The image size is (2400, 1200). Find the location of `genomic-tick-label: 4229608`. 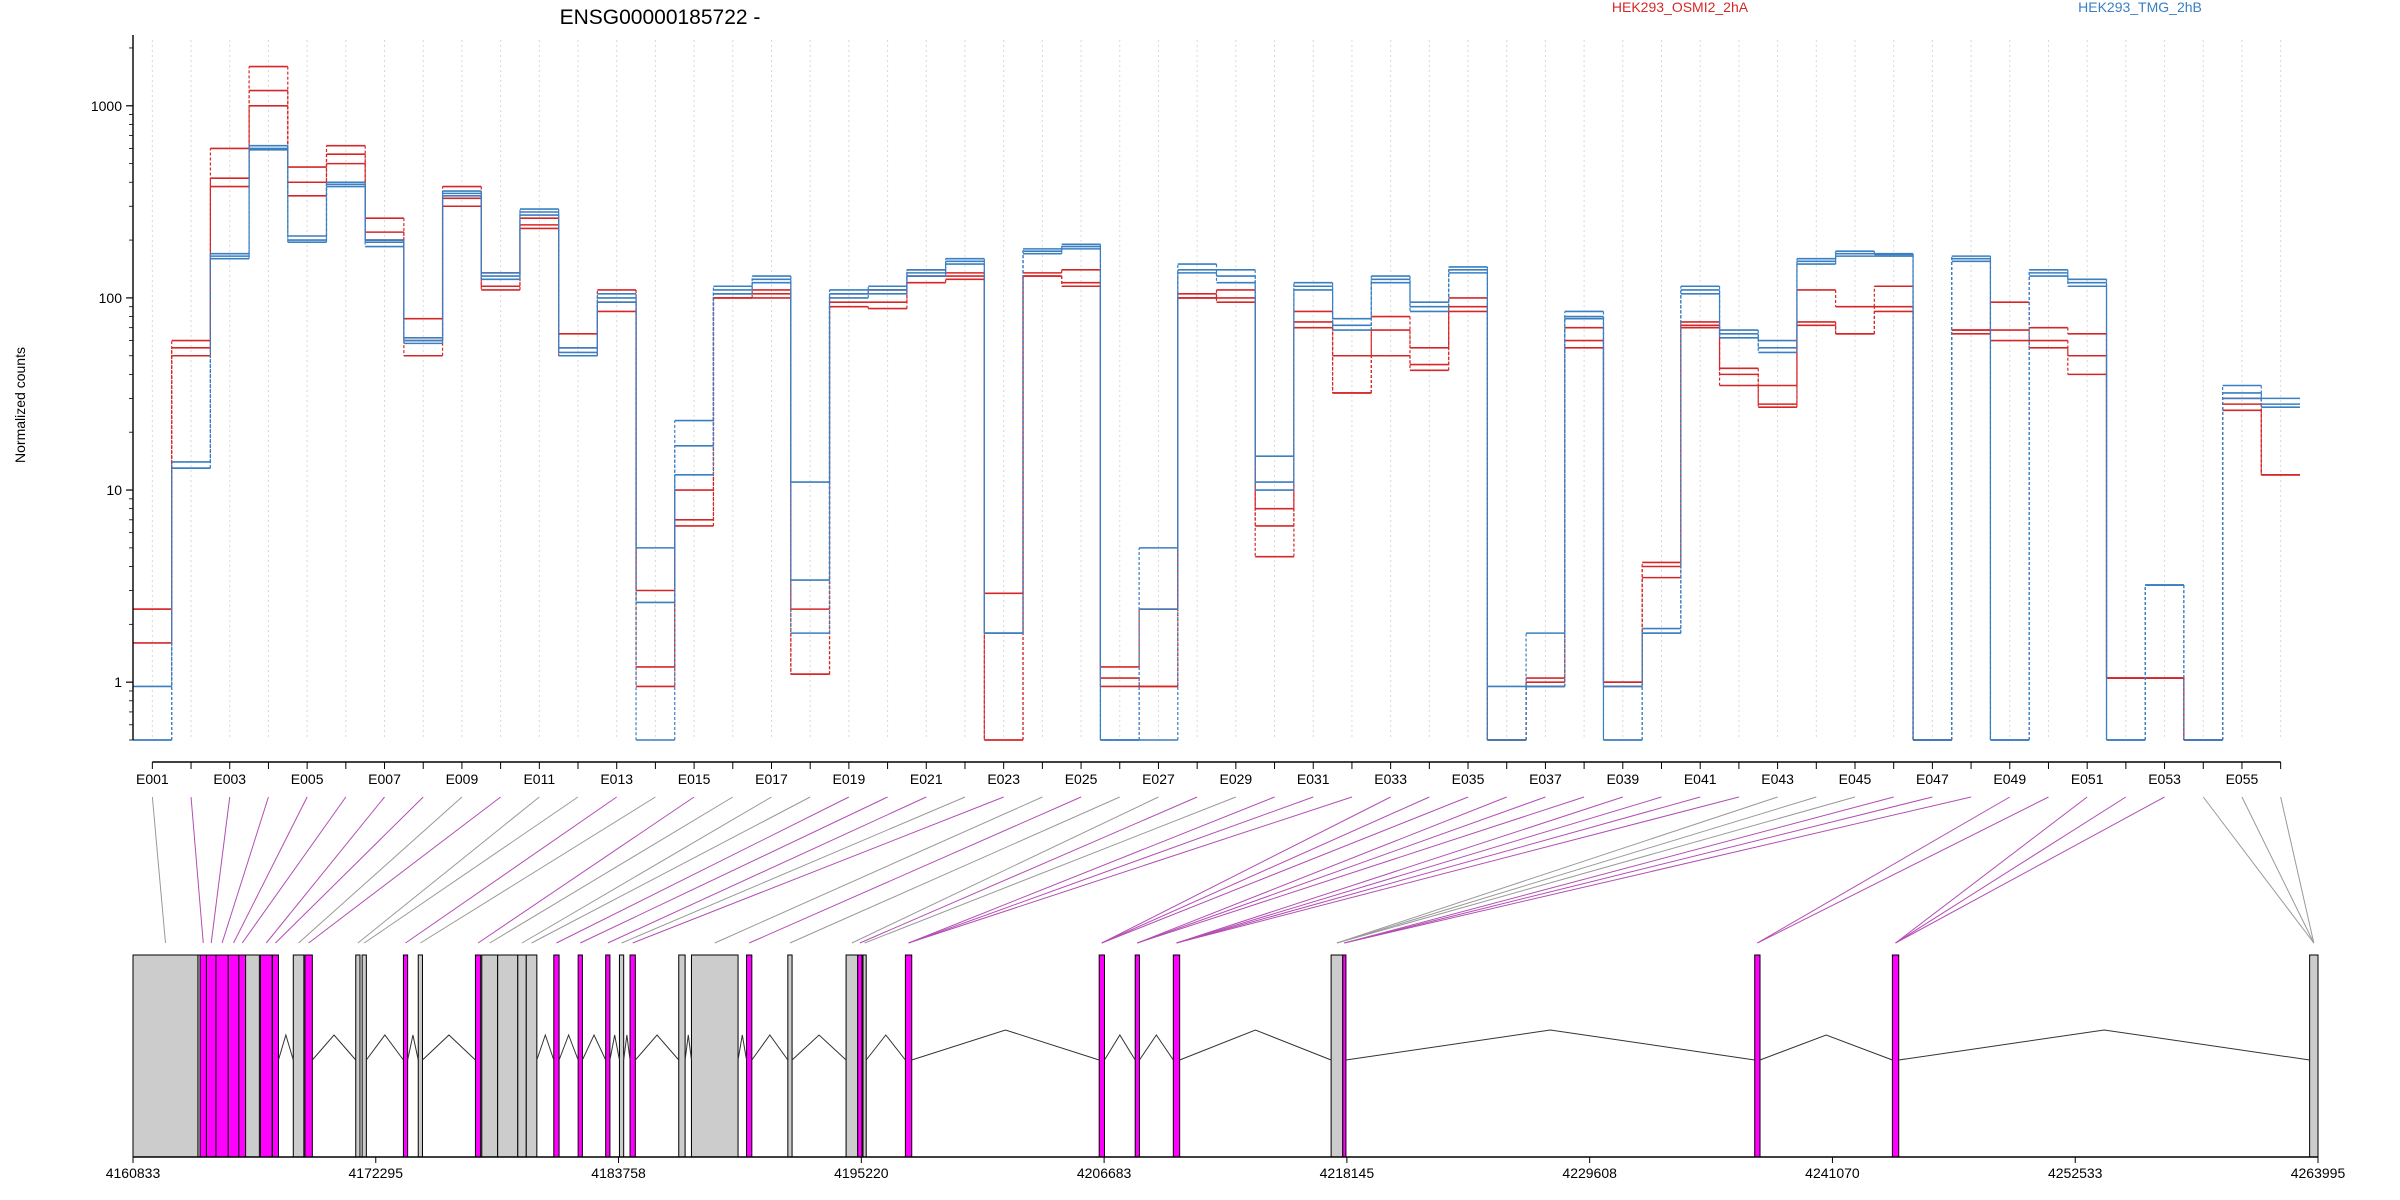

genomic-tick-label: 4229608 is located at coordinates (1589, 1173).